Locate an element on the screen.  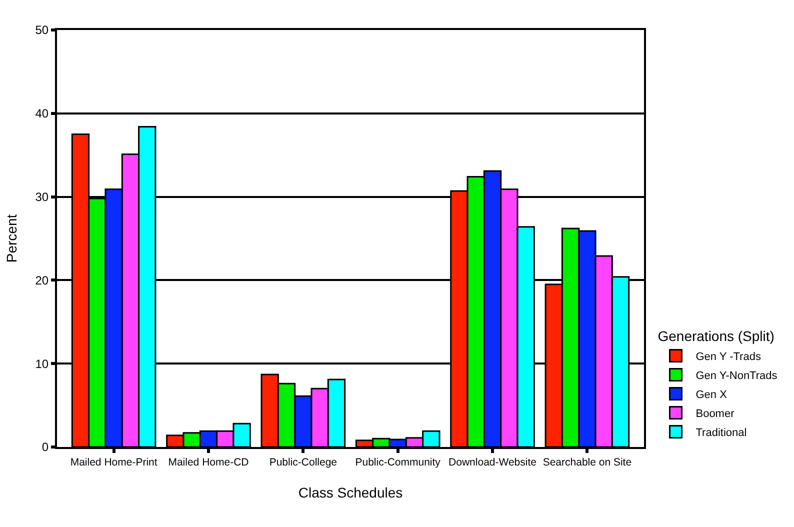
legend-title: Generations (Split) is located at coordinates (716, 336).